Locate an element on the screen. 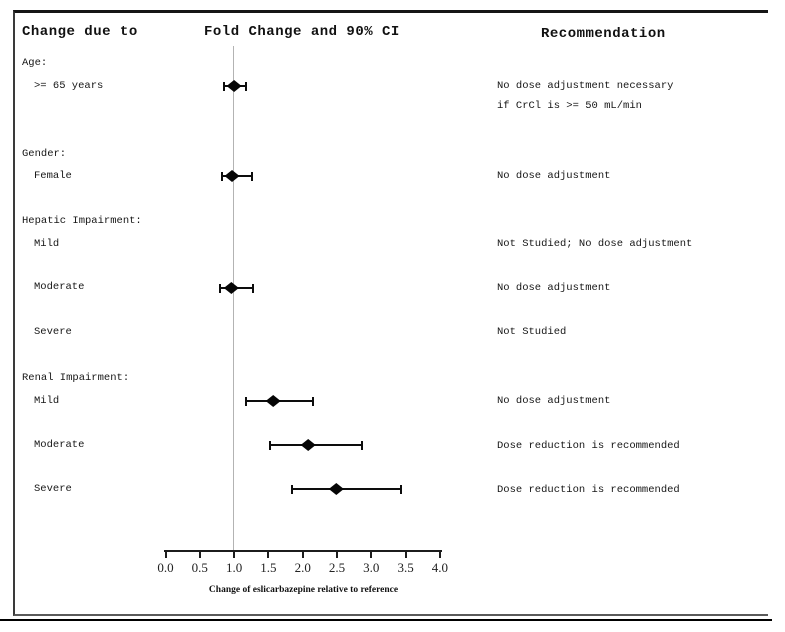 This screenshot has height=632, width=785. row-label-renal_severe: Severe is located at coordinates (53, 489).